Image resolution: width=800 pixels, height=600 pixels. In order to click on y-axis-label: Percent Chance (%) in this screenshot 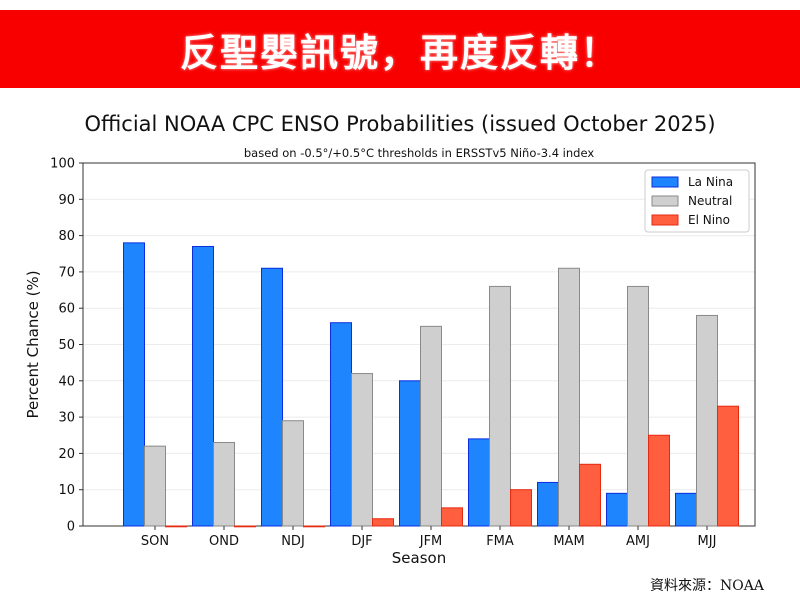, I will do `click(33, 344)`.